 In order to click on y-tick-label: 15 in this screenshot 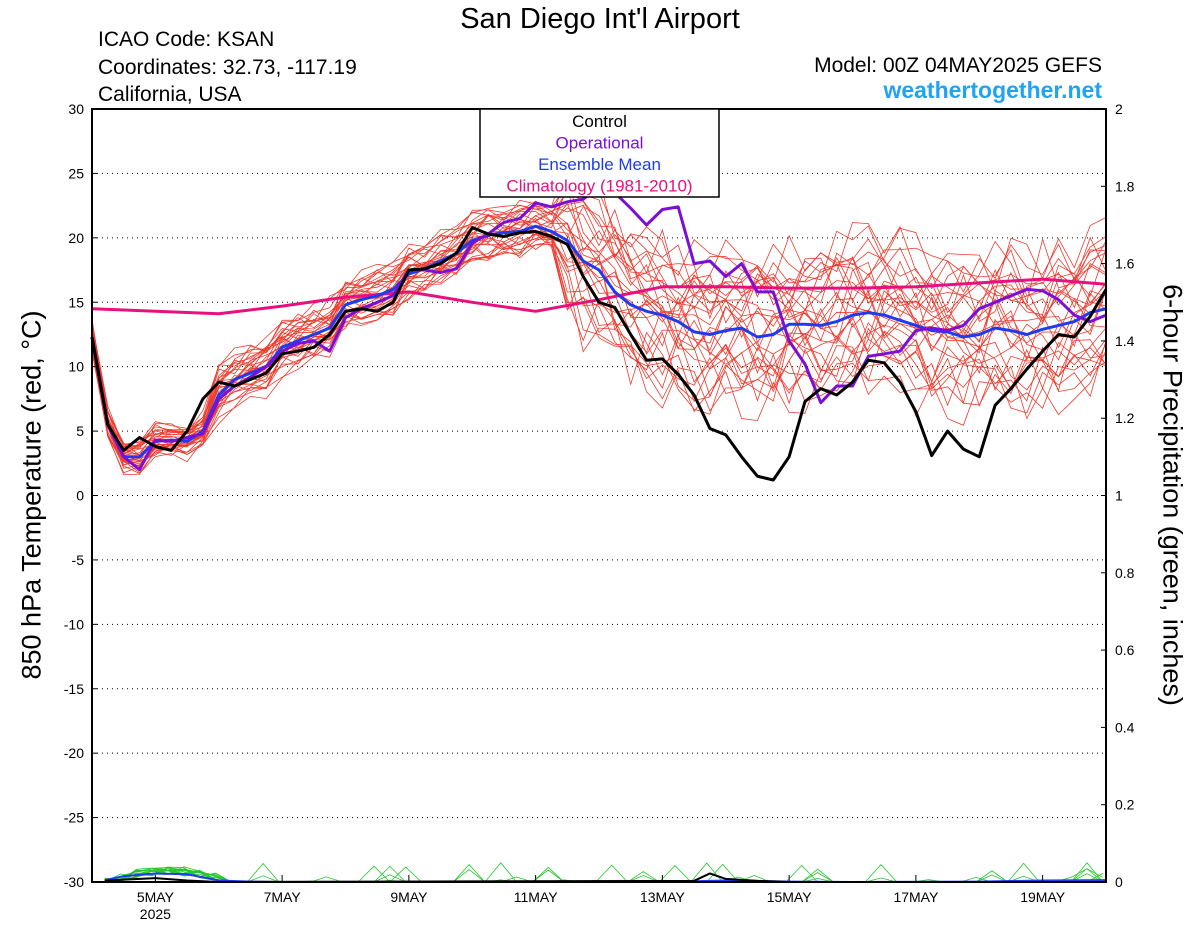, I will do `click(76, 302)`.